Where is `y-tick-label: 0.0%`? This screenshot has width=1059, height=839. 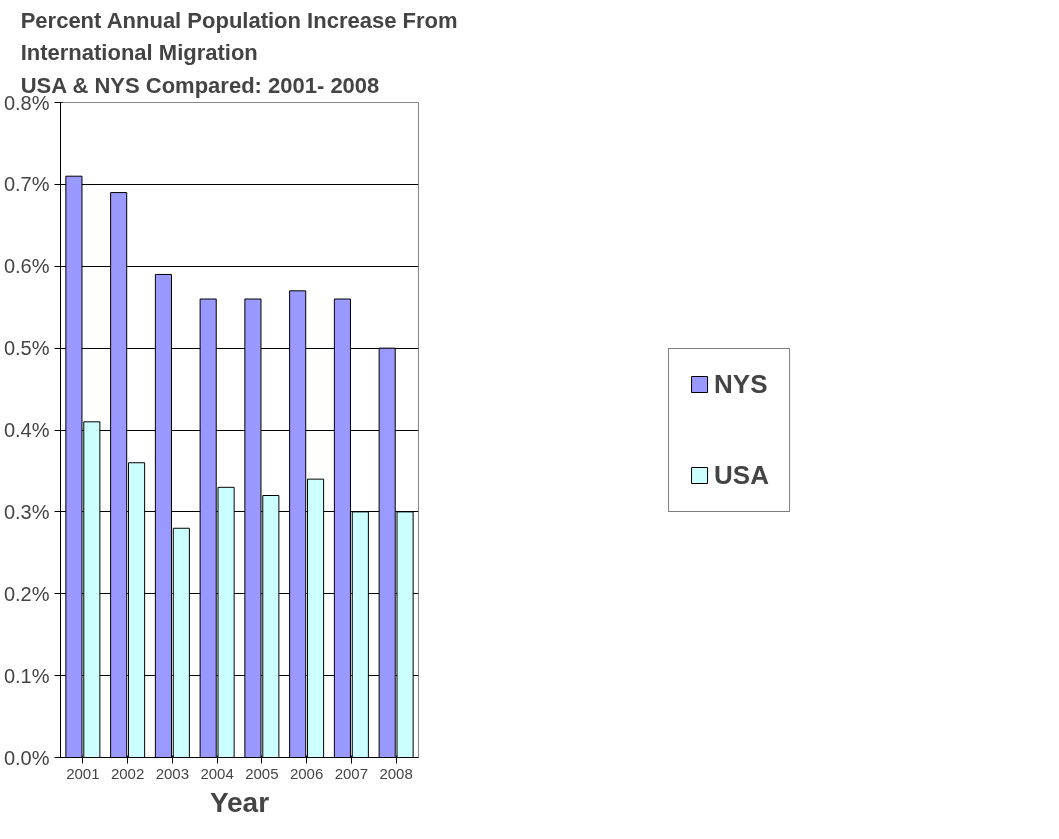 y-tick-label: 0.0% is located at coordinates (26, 757).